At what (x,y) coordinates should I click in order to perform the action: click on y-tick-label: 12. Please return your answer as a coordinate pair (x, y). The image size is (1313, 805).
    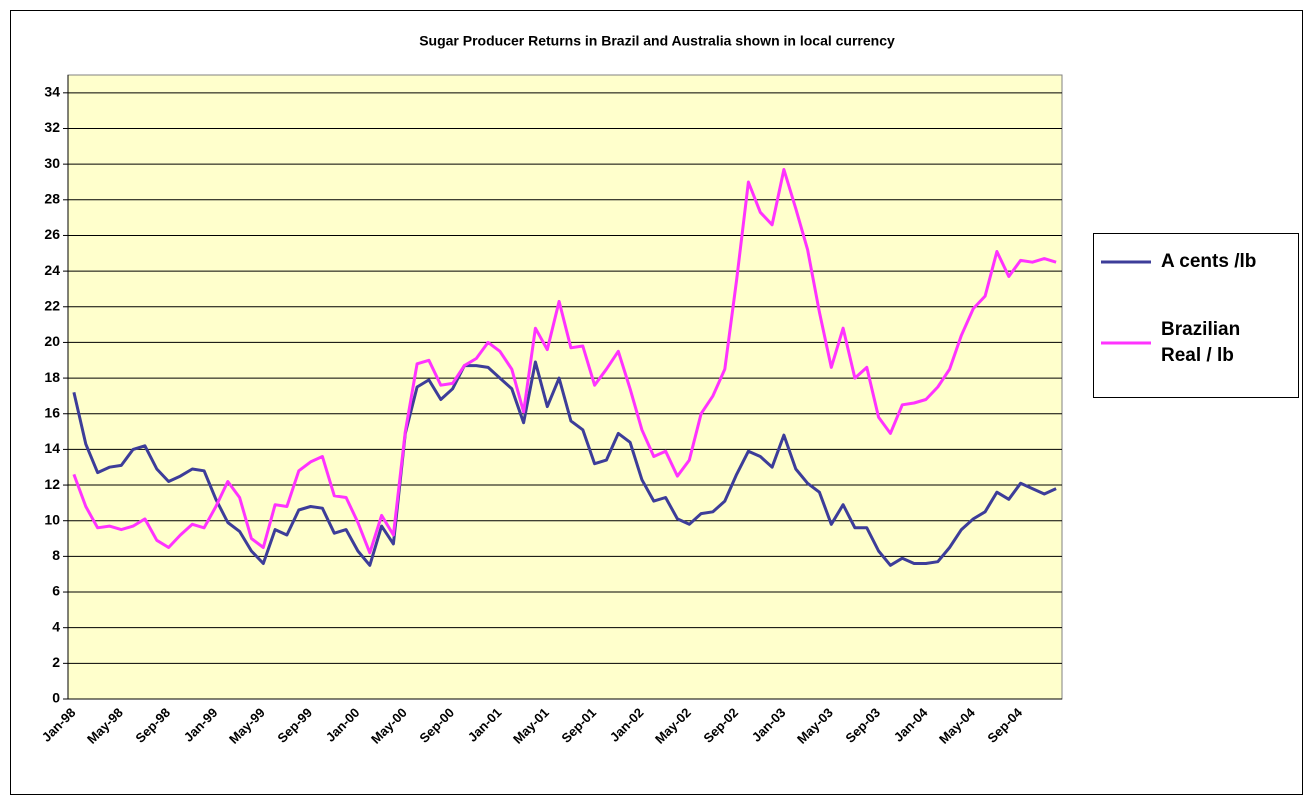
    Looking at the image, I should click on (52, 484).